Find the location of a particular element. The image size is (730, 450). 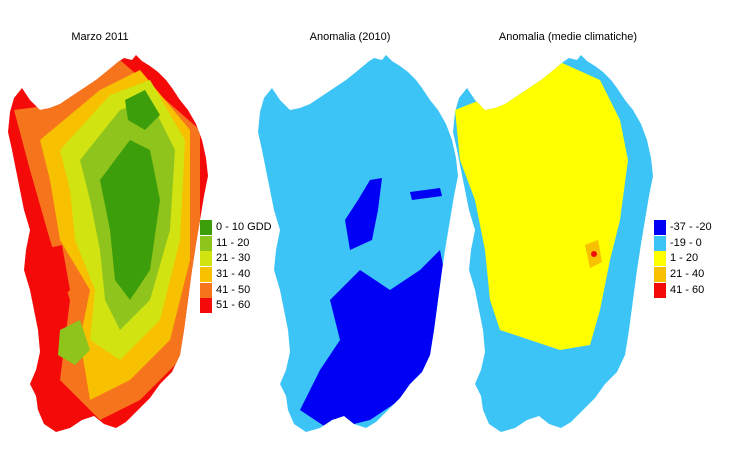

legend-item: -19 - 0 is located at coordinates (683, 243).